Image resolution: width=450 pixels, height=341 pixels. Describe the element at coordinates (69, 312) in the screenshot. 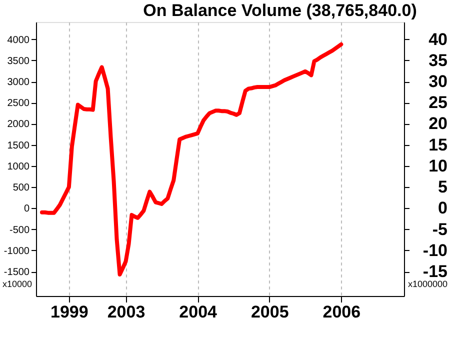

I see `x-tick-label: 1999` at that location.